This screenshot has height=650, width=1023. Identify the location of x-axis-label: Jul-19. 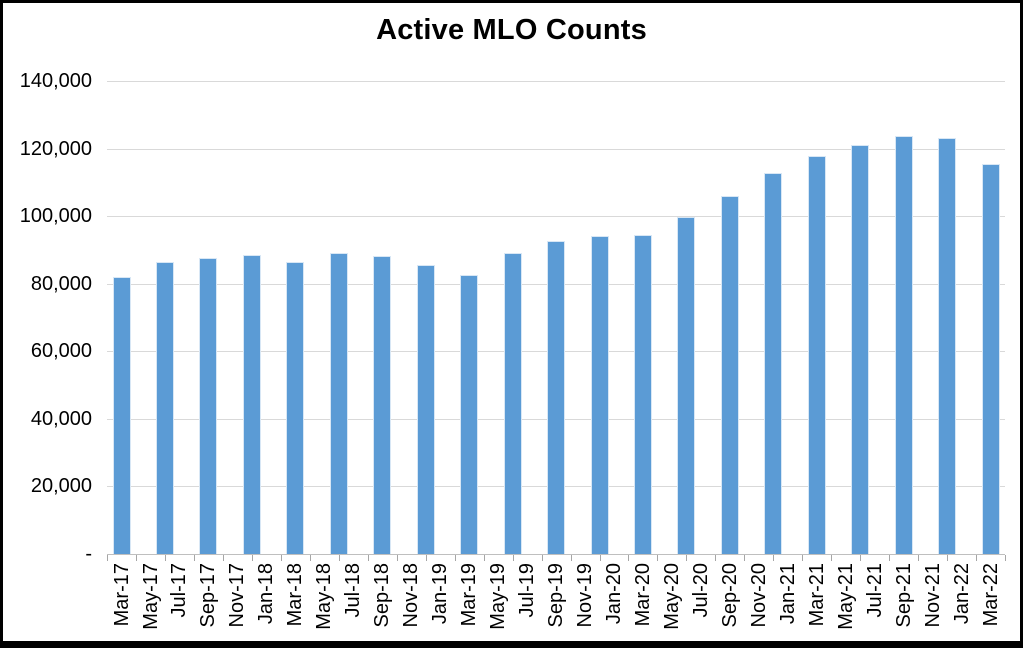
(527, 593).